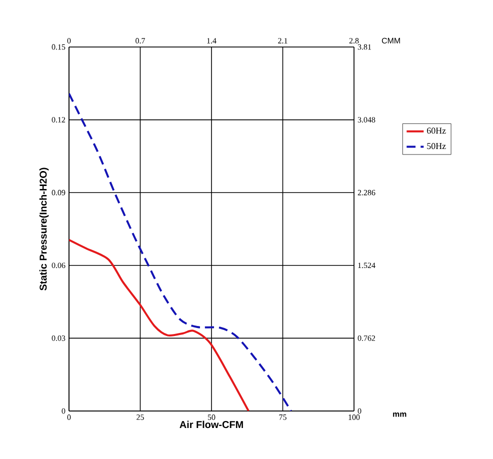  I want to click on y-axis-title: Static Pressure(Inch-H2O), so click(44, 229).